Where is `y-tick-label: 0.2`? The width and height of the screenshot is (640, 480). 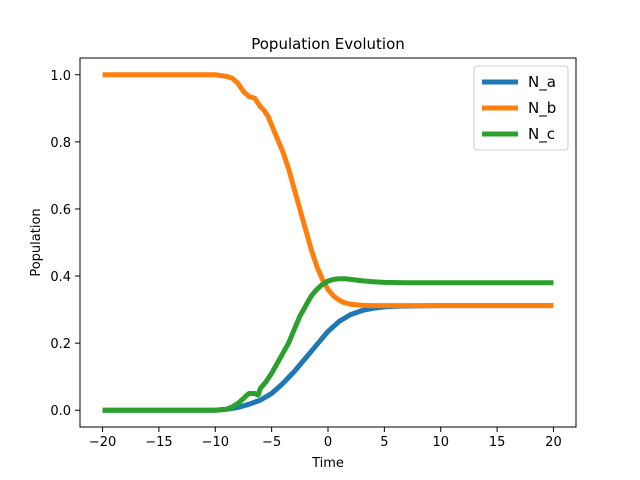 y-tick-label: 0.2 is located at coordinates (60, 344).